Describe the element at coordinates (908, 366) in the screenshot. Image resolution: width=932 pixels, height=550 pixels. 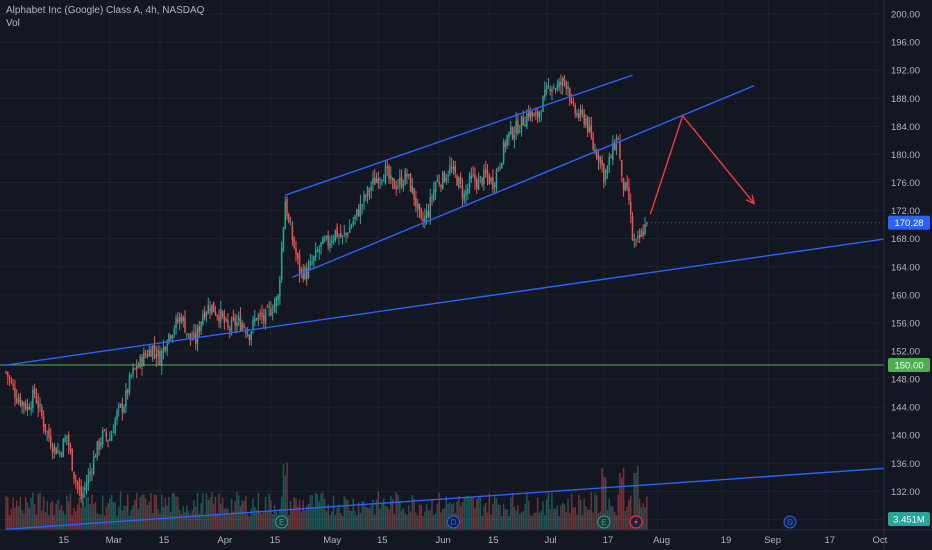
I see `price-badge-label: 150.00` at that location.